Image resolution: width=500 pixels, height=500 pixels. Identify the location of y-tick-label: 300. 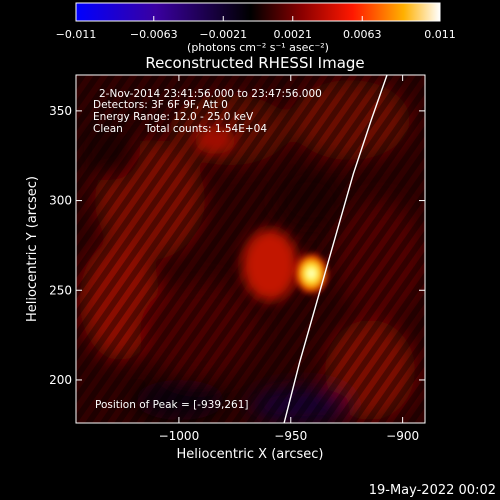
(60, 201).